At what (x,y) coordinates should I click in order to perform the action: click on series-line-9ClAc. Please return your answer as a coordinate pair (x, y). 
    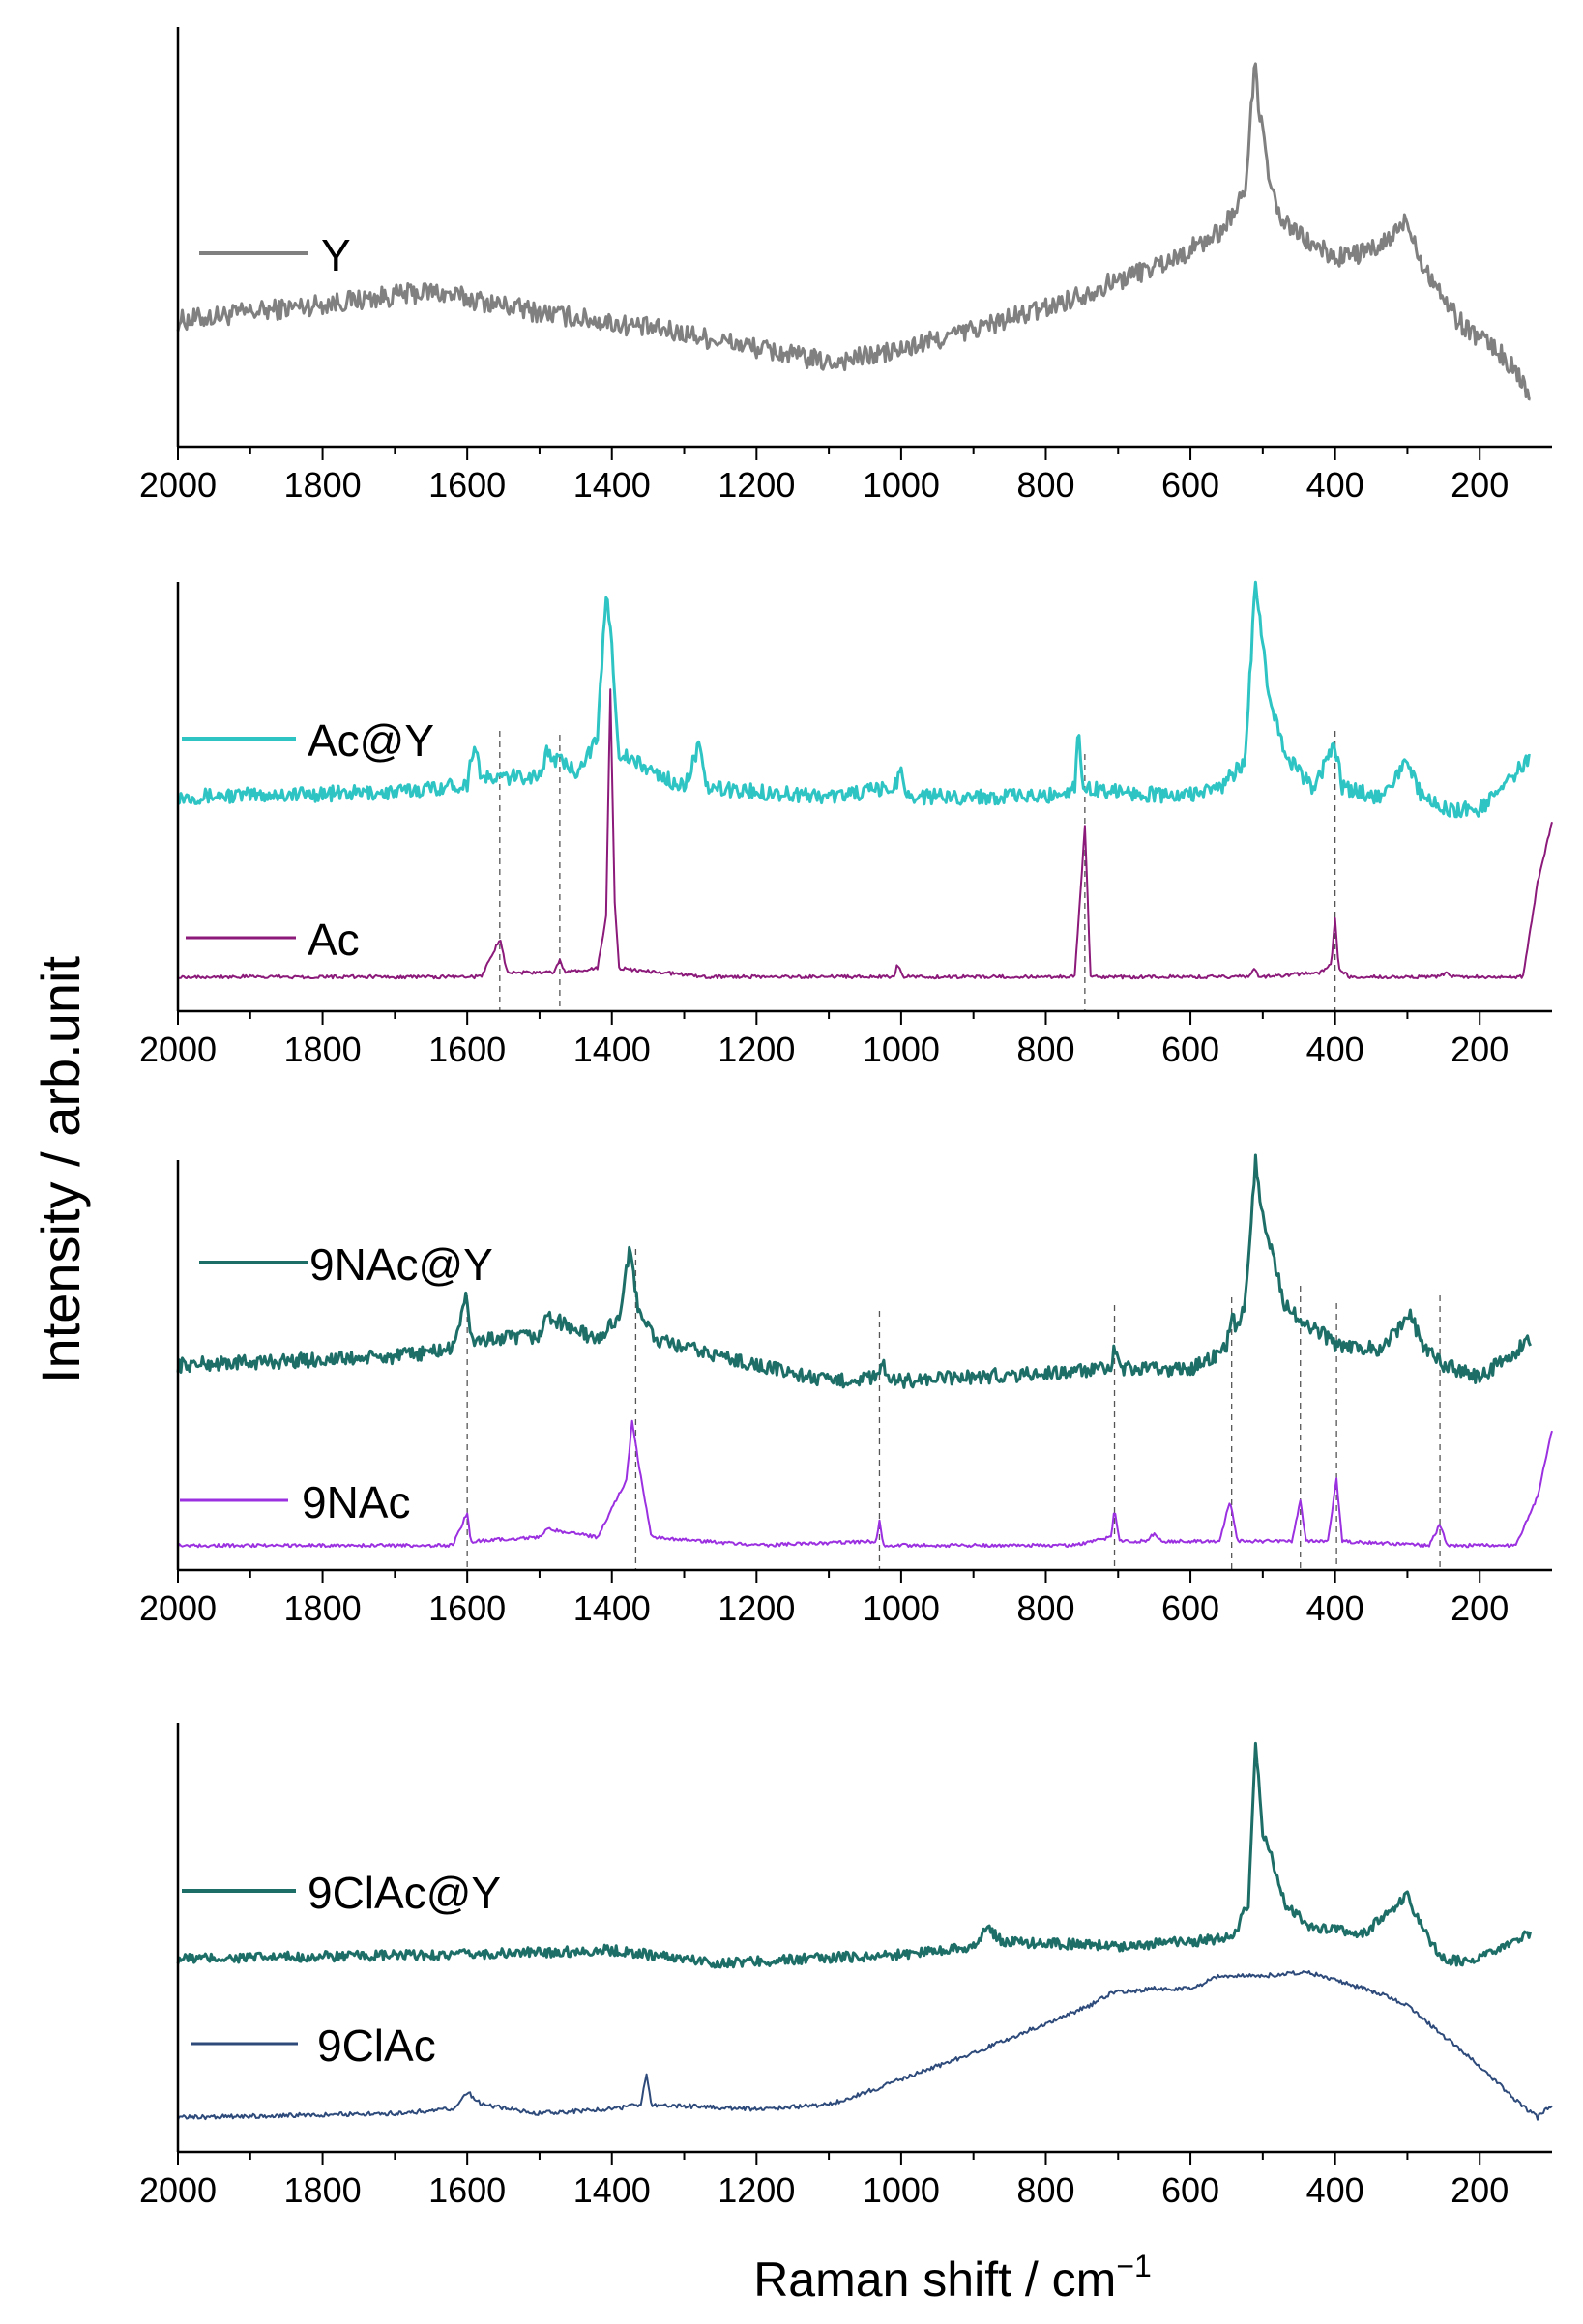
    Looking at the image, I should click on (865, 2045).